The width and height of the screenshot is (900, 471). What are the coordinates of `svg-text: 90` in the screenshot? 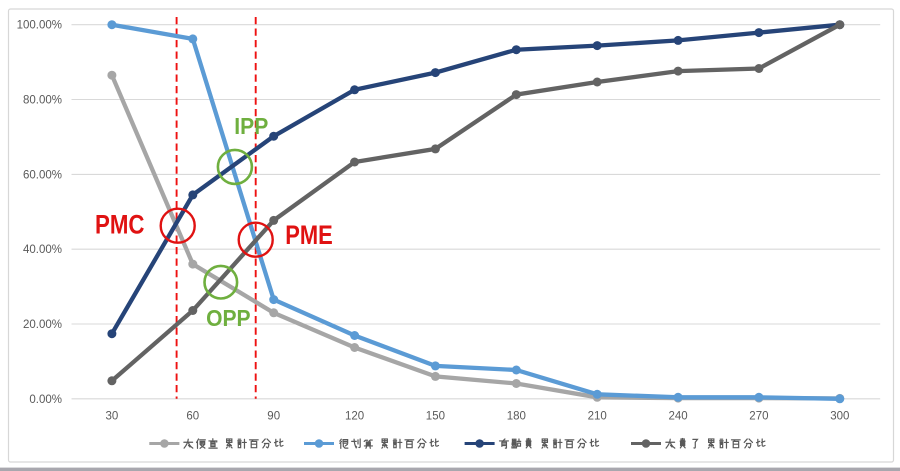 It's located at (273, 417).